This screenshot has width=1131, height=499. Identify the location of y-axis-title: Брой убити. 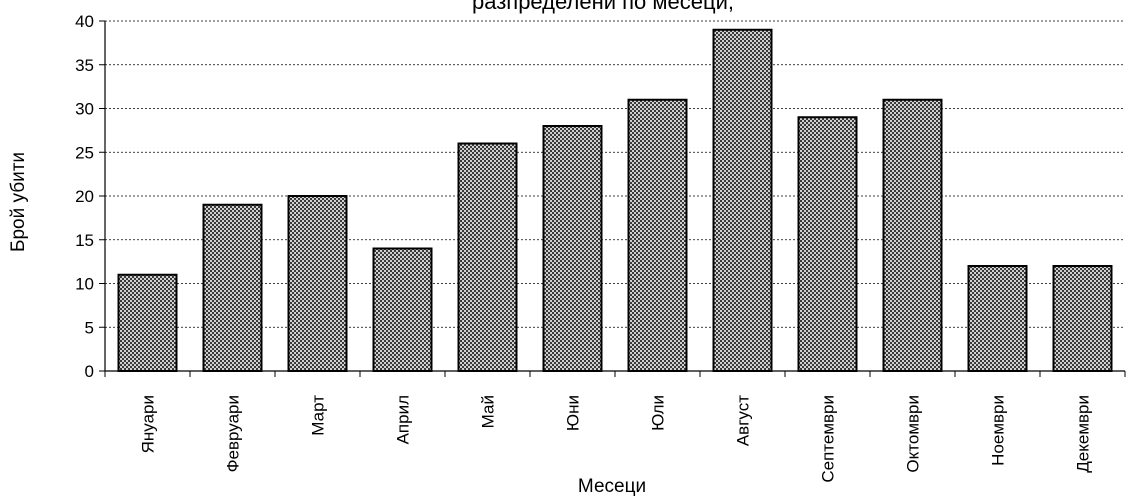
(18, 202).